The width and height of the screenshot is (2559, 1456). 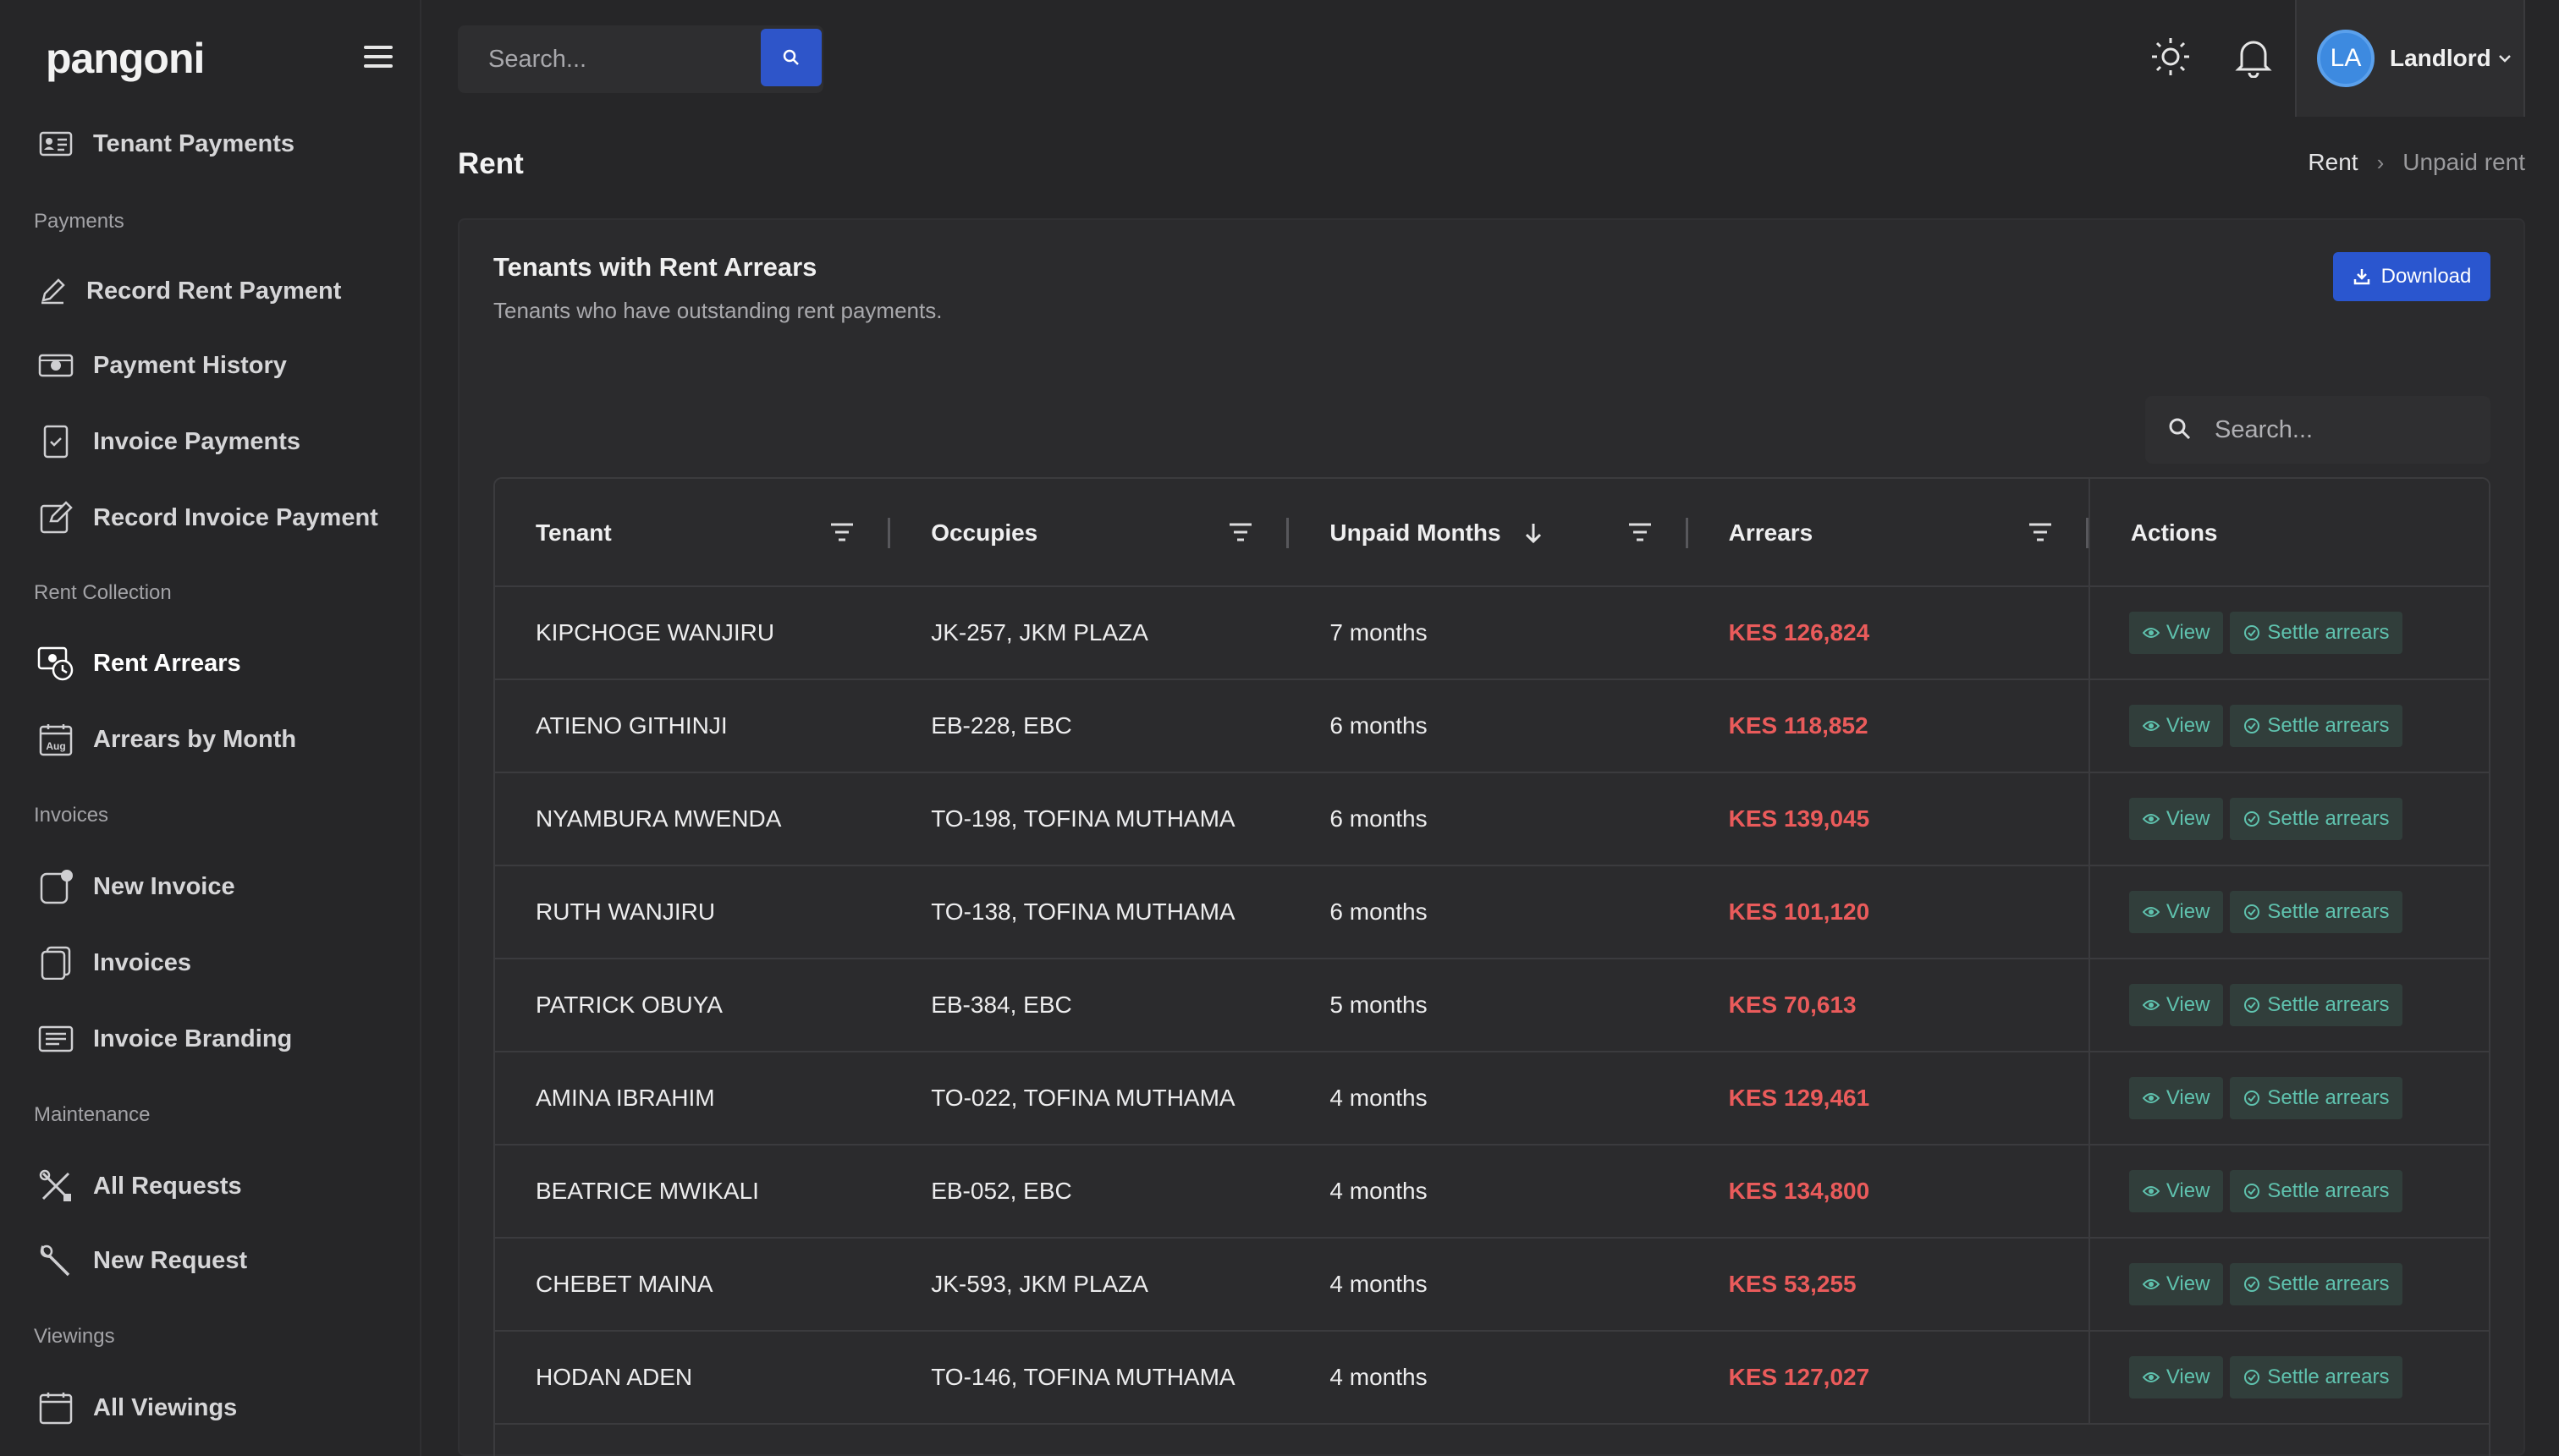 I want to click on cell-occupies: EB-384, EBC, so click(x=1001, y=1005).